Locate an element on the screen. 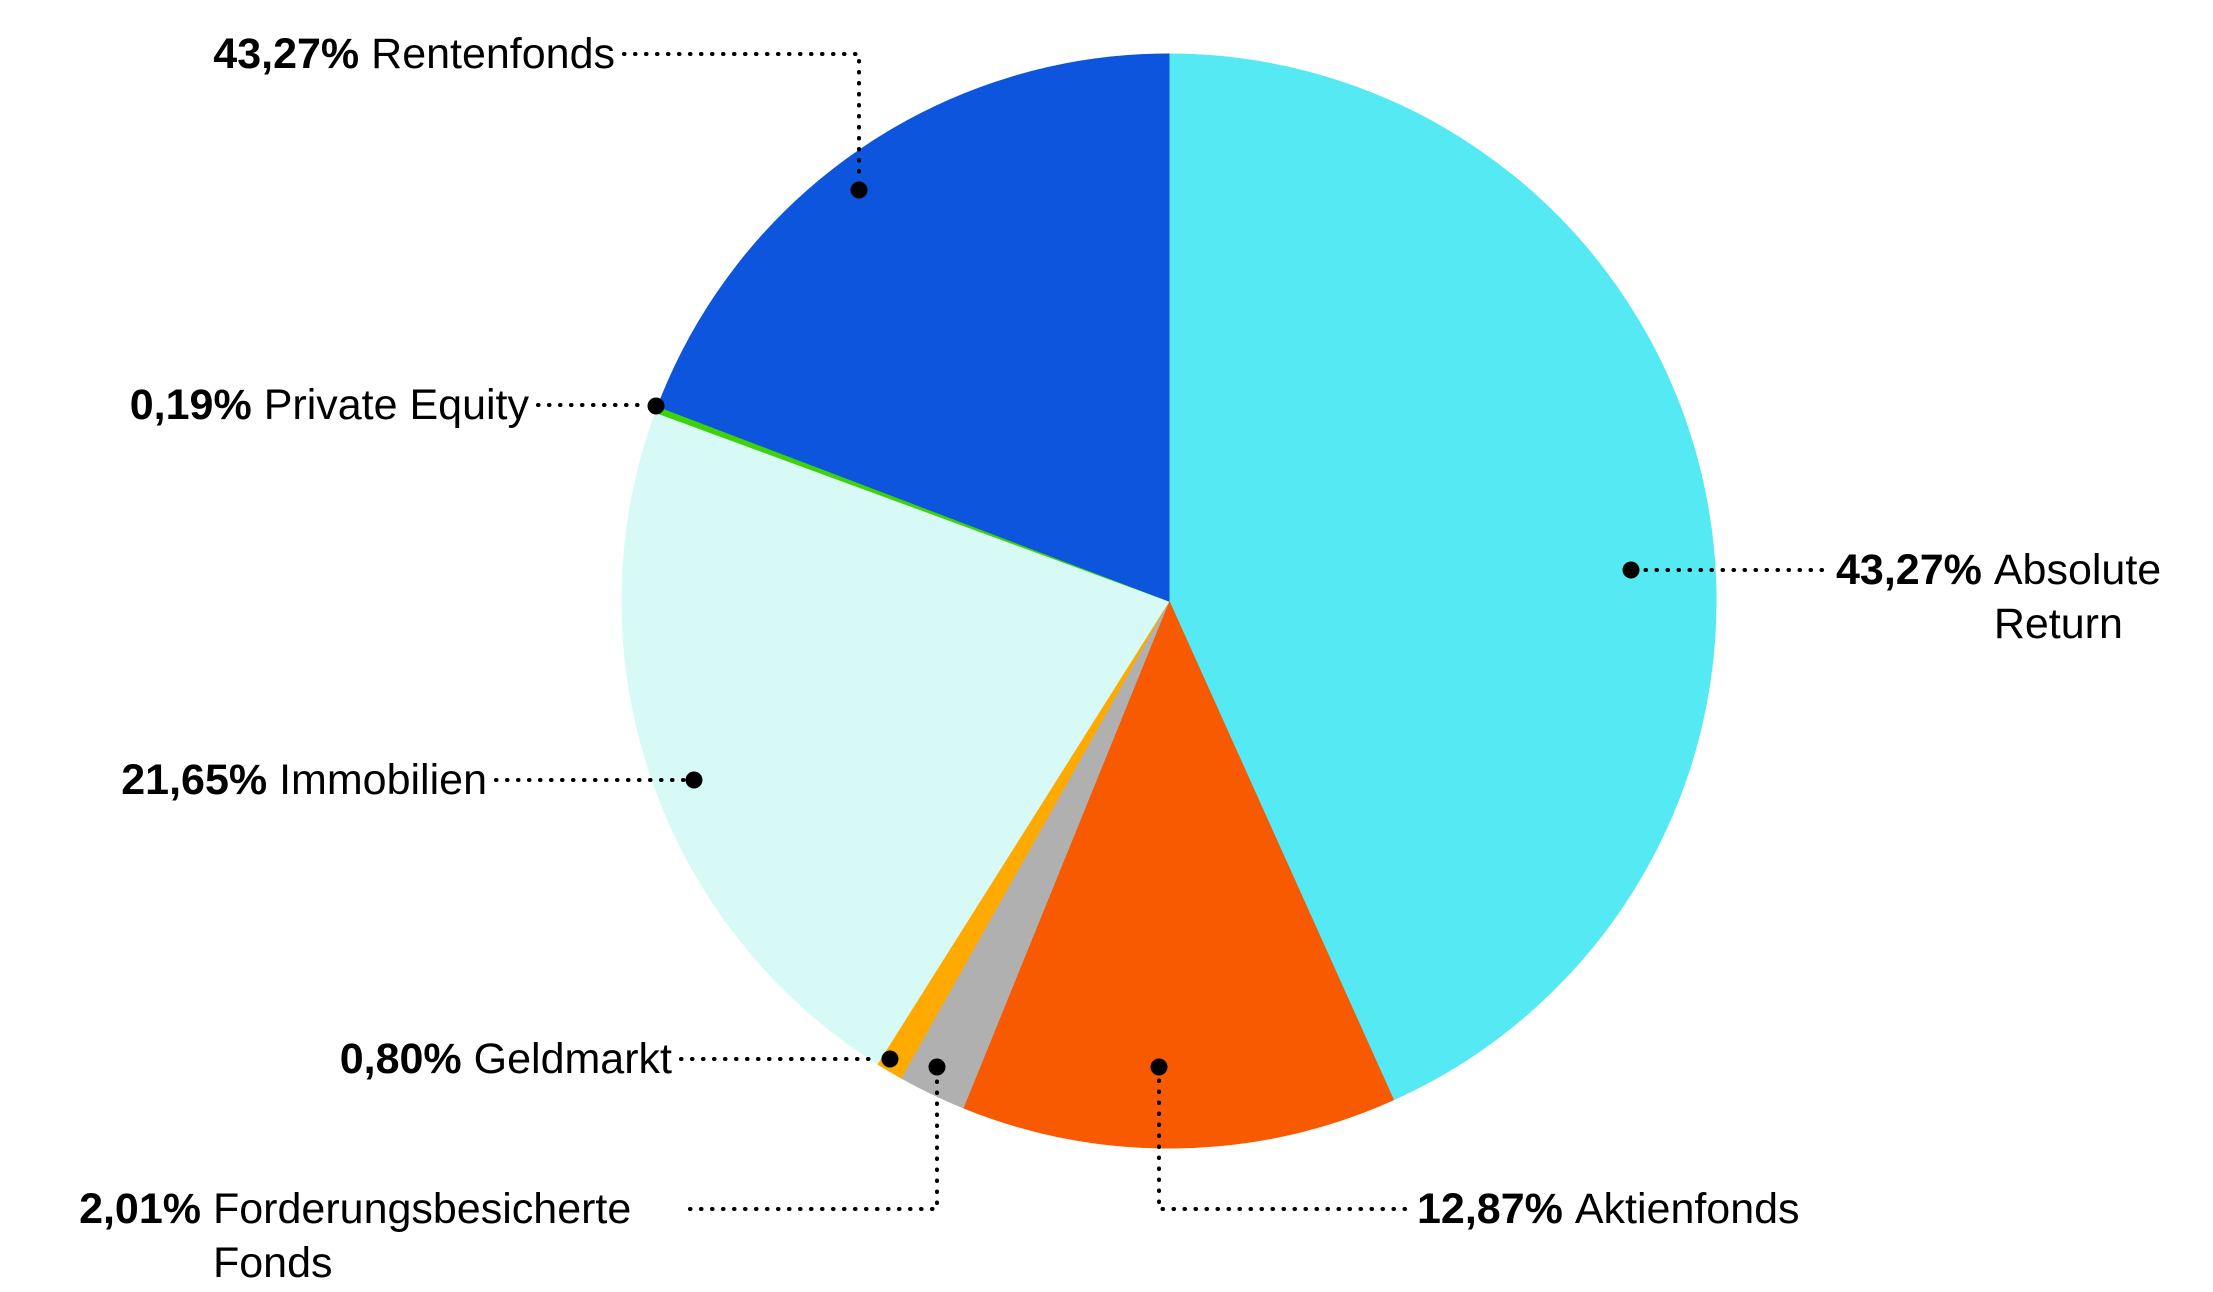 Image resolution: width=2213 pixels, height=1292 pixels. label-absolute-return-name: Absolute Return is located at coordinates (2077, 597).